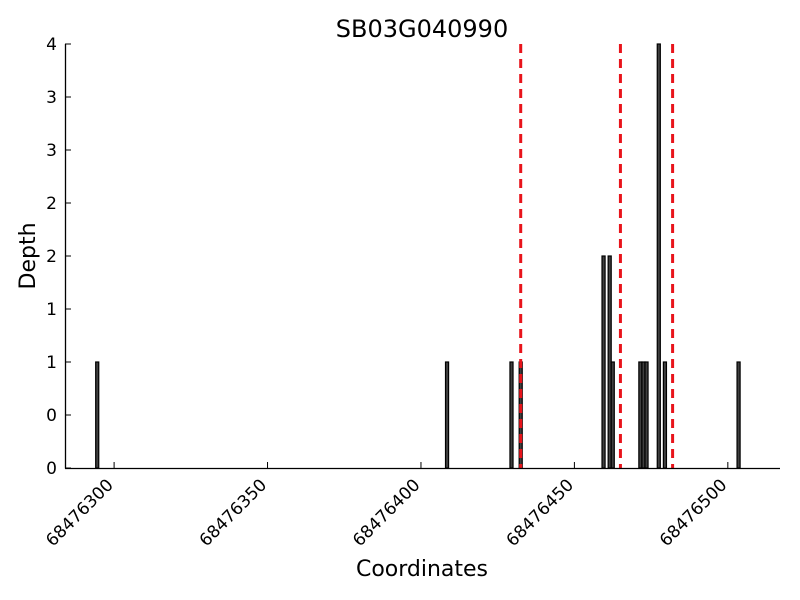  I want to click on x-tick-label-3: 68476450, so click(540, 512).